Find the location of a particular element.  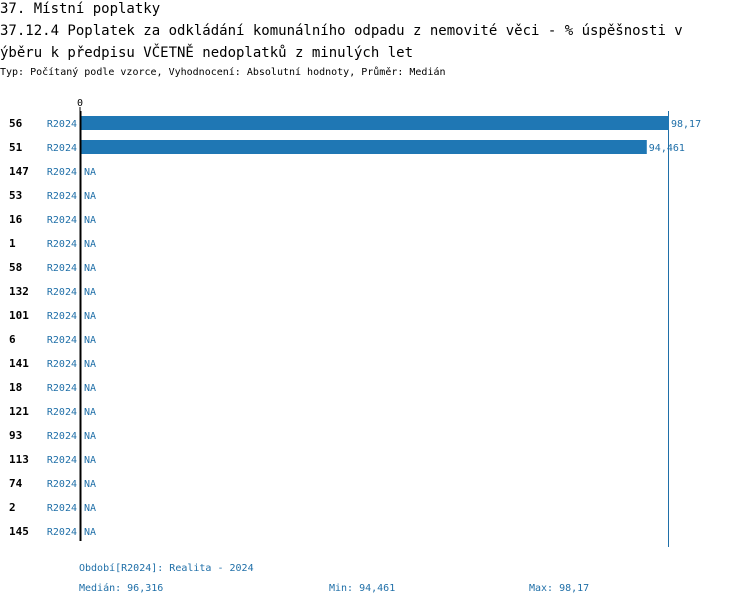

row-id: 2 is located at coordinates (12, 507).